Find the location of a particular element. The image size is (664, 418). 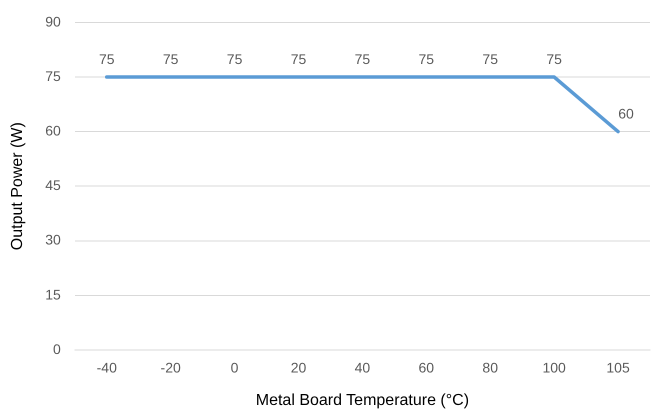

y-tick-label: 30 is located at coordinates (53, 240).